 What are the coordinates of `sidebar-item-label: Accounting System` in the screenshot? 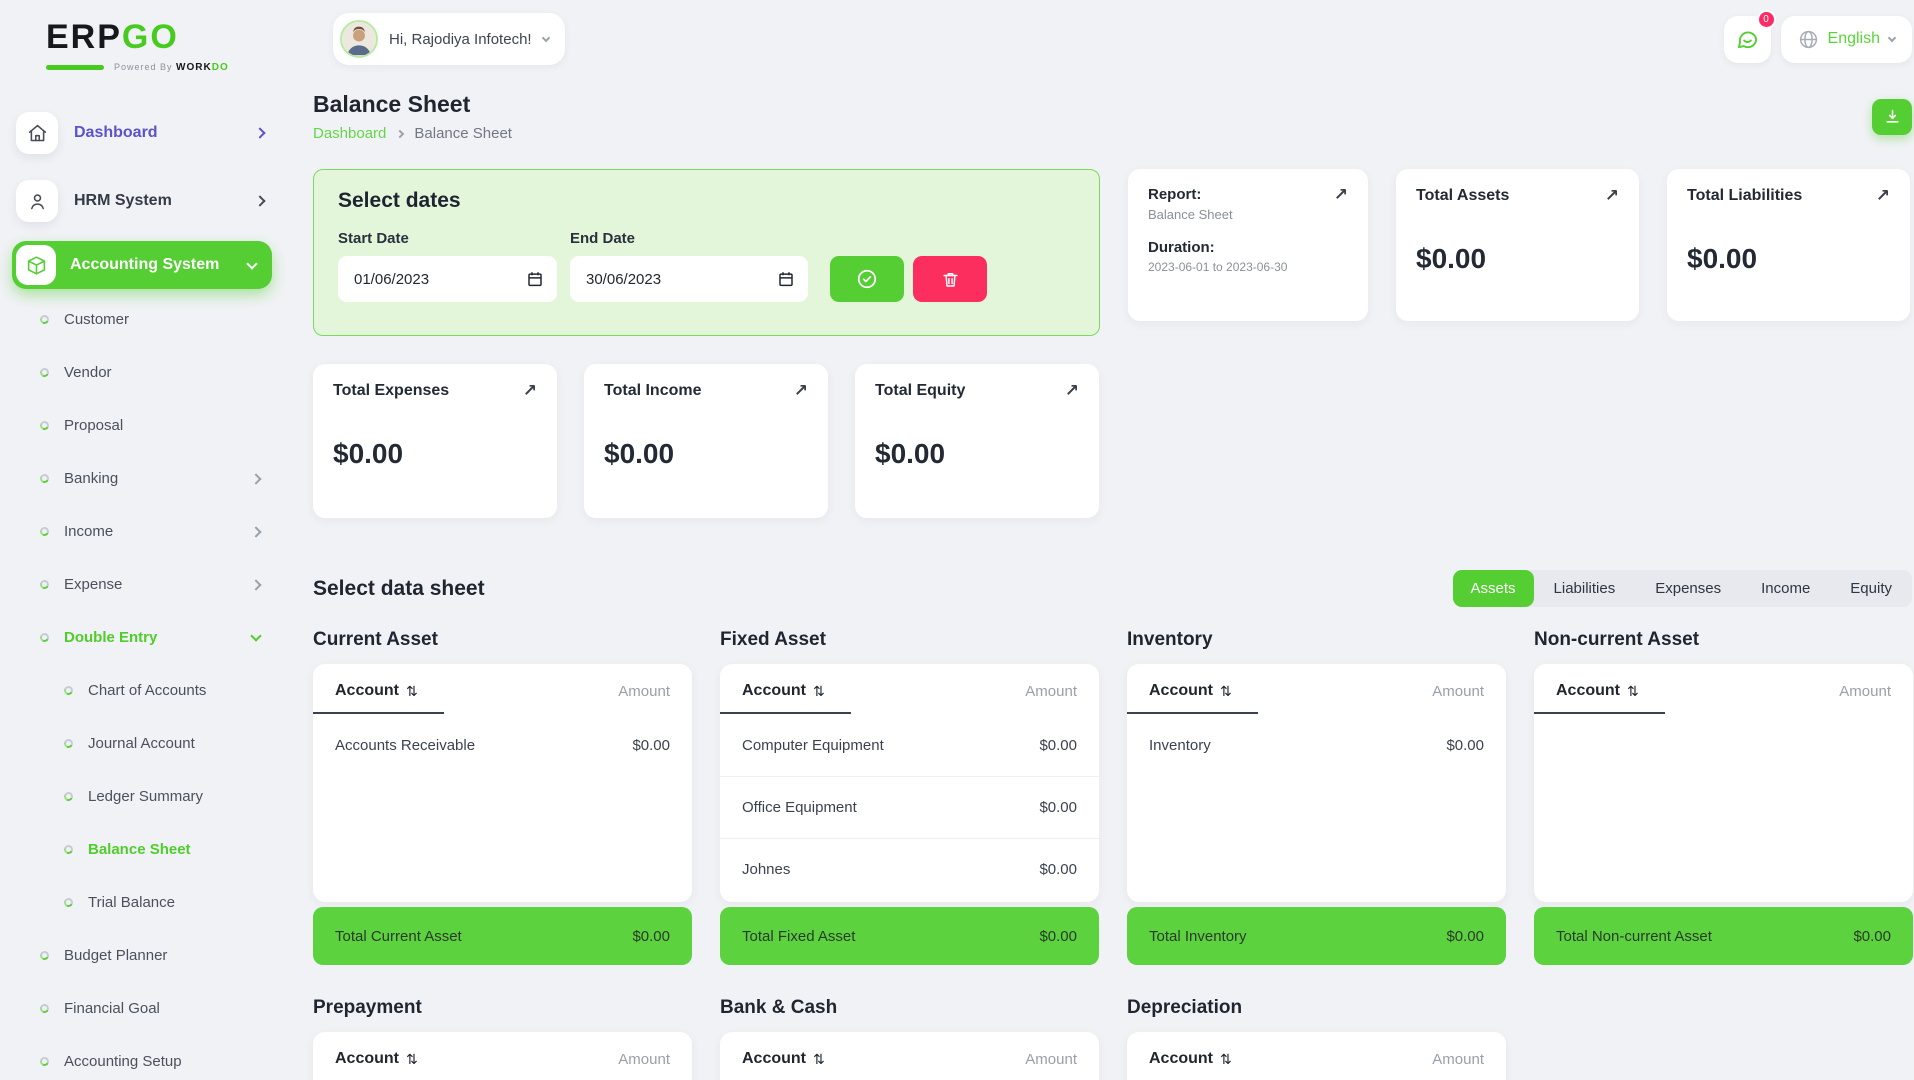 It's located at (145, 264).